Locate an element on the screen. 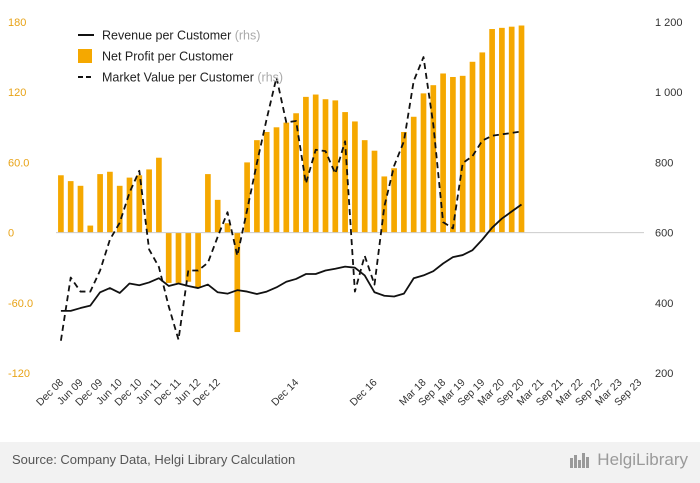 The width and height of the screenshot is (700, 483). legend-label: Net Profit per Customer is located at coordinates (167, 57).